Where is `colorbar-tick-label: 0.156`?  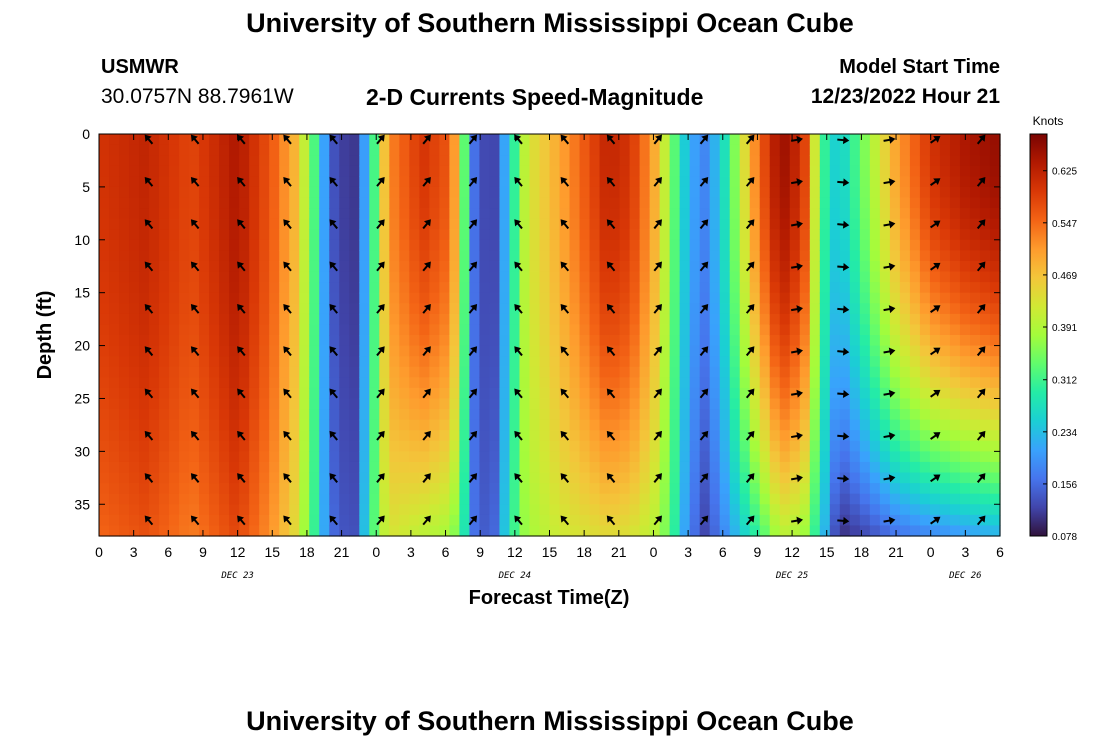
colorbar-tick-label: 0.156 is located at coordinates (1064, 485).